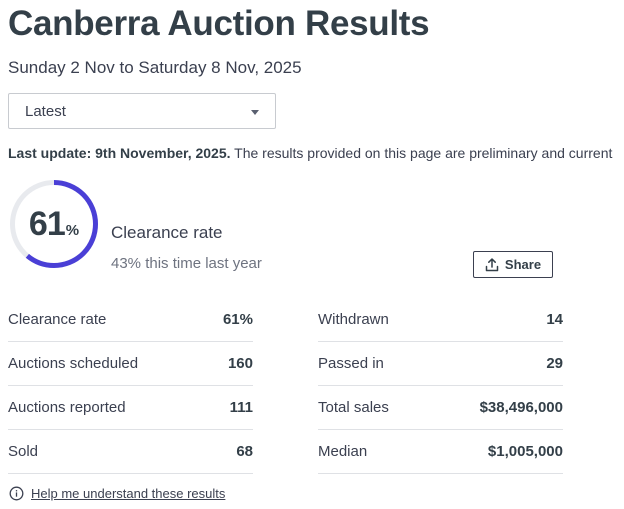  I want to click on ring-progress, so click(54, 224).